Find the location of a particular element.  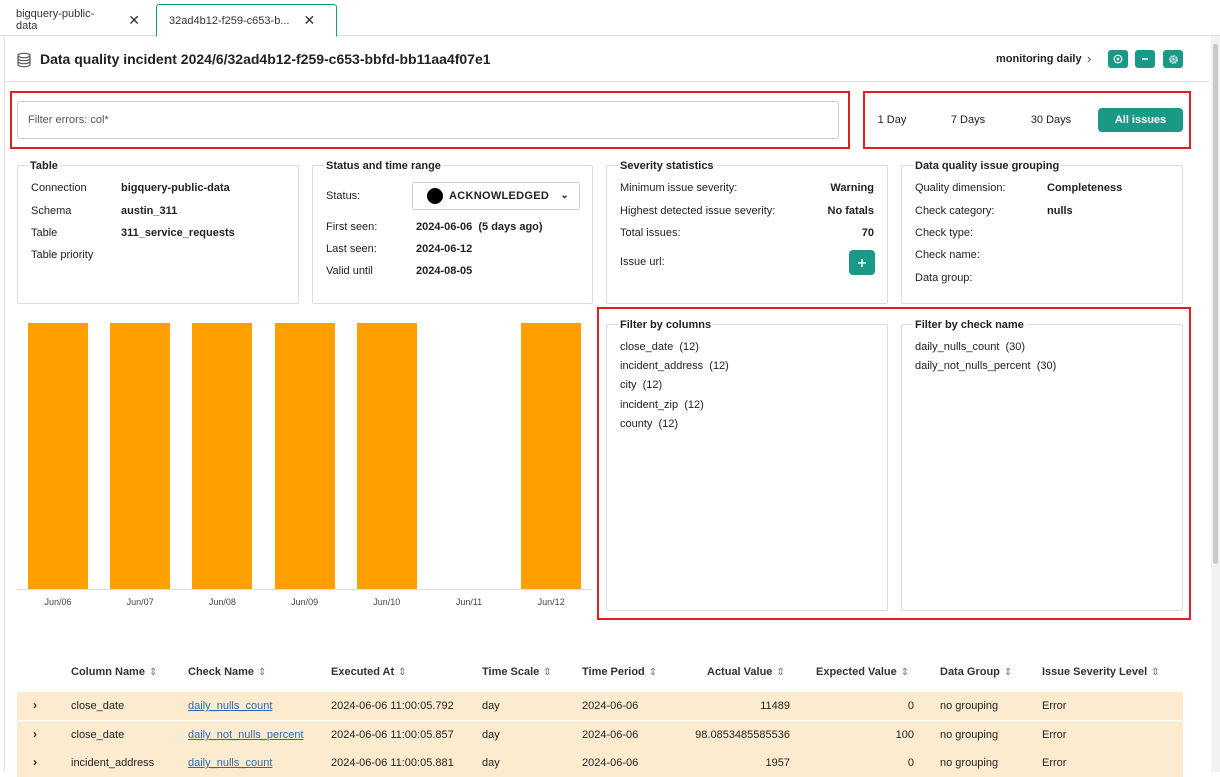

tab-bigquery-public-data: bigquery-public-data ✕ is located at coordinates (76, 20).